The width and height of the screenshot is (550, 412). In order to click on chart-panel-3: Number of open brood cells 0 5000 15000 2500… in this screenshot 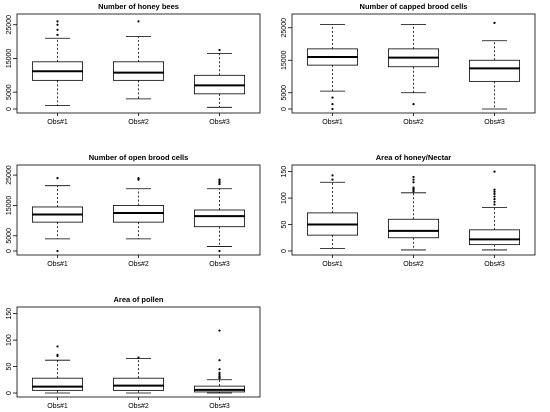, I will do `click(133, 210)`.